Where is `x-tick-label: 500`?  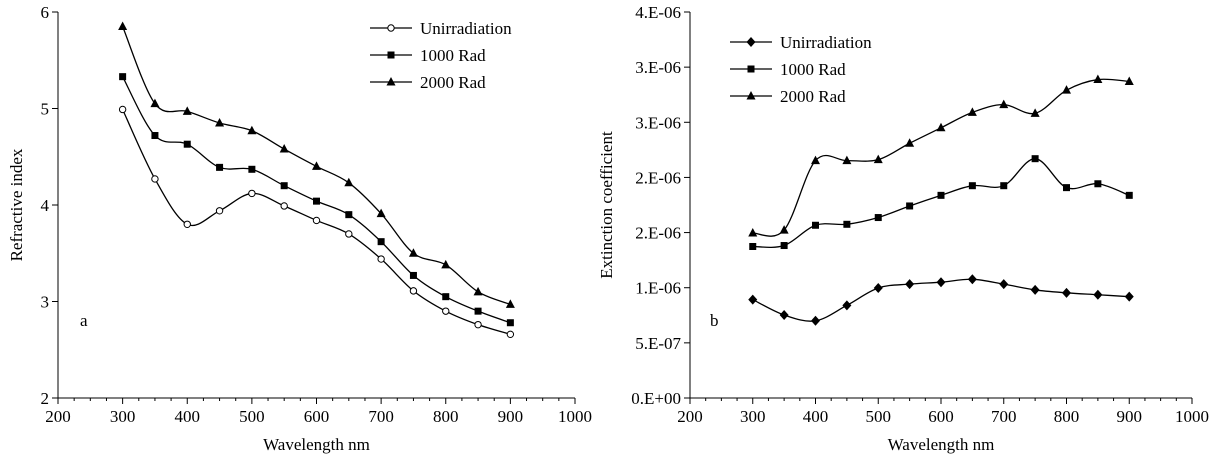 x-tick-label: 500 is located at coordinates (252, 416).